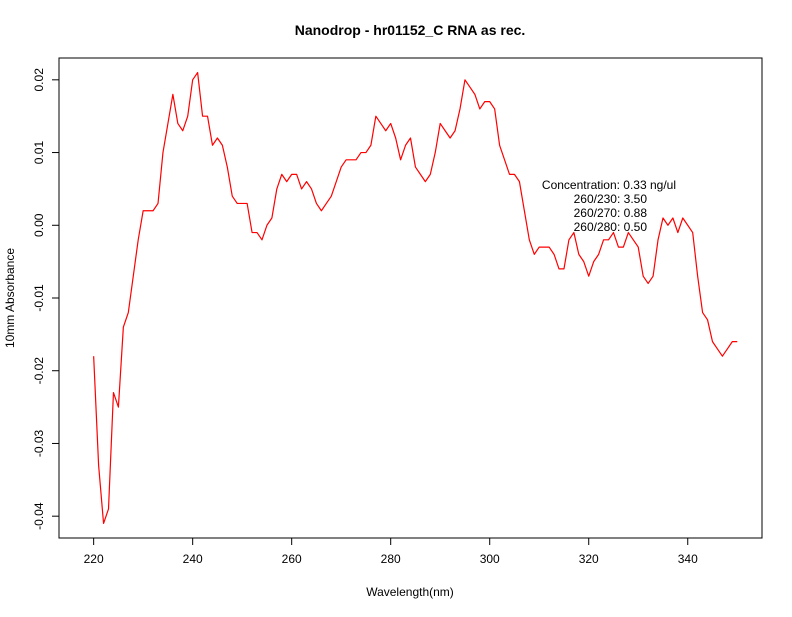  What do you see at coordinates (611, 227) in the screenshot?
I see `annotation-260-280: 260/280: 0.50` at bounding box center [611, 227].